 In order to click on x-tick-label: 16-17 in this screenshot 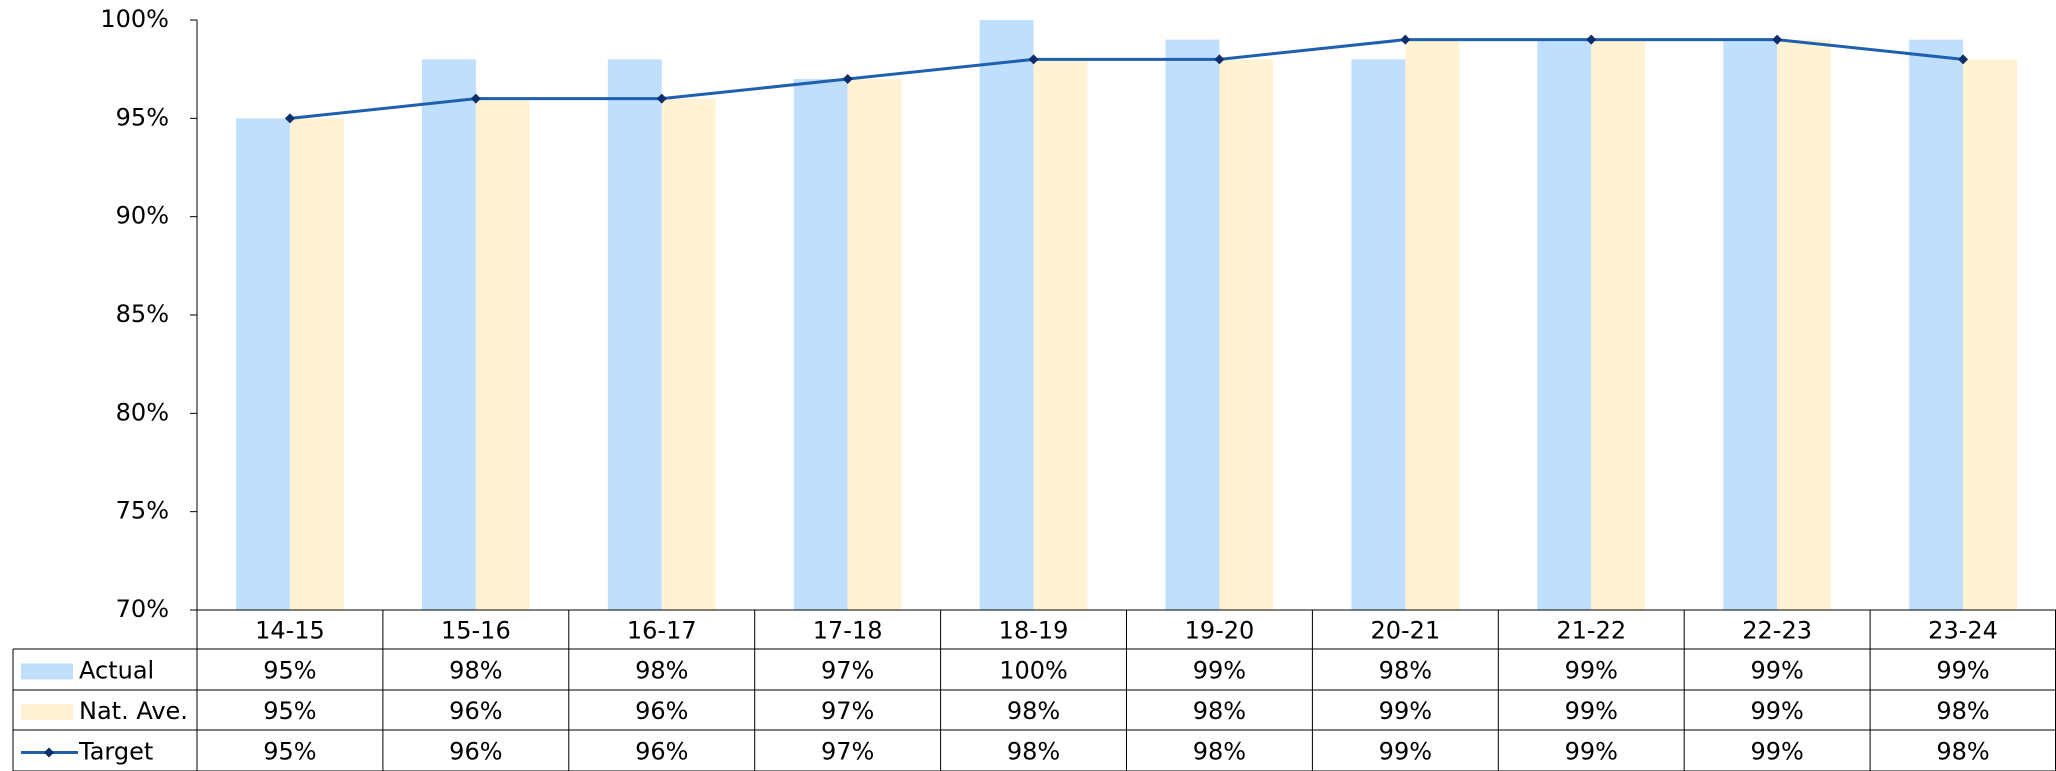, I will do `click(662, 631)`.